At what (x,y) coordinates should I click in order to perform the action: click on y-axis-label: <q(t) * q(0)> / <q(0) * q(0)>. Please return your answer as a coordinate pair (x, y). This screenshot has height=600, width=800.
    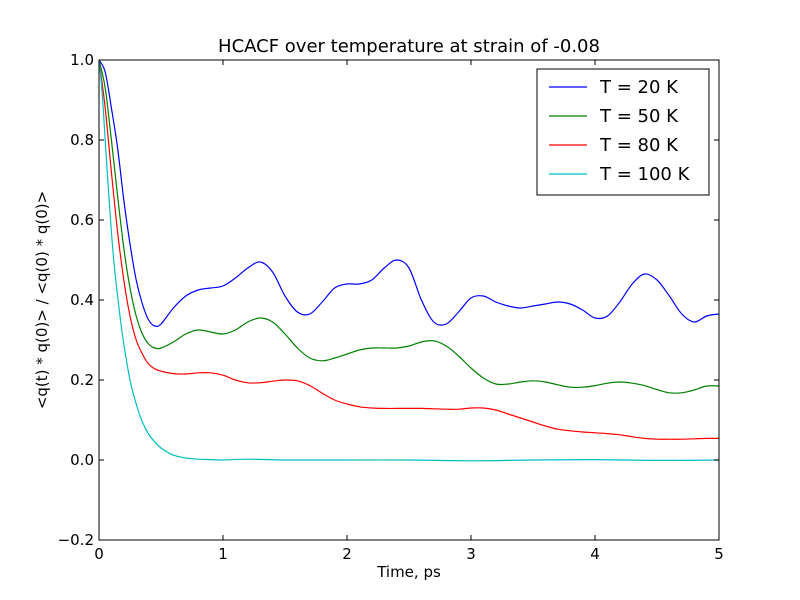
    Looking at the image, I should click on (42, 300).